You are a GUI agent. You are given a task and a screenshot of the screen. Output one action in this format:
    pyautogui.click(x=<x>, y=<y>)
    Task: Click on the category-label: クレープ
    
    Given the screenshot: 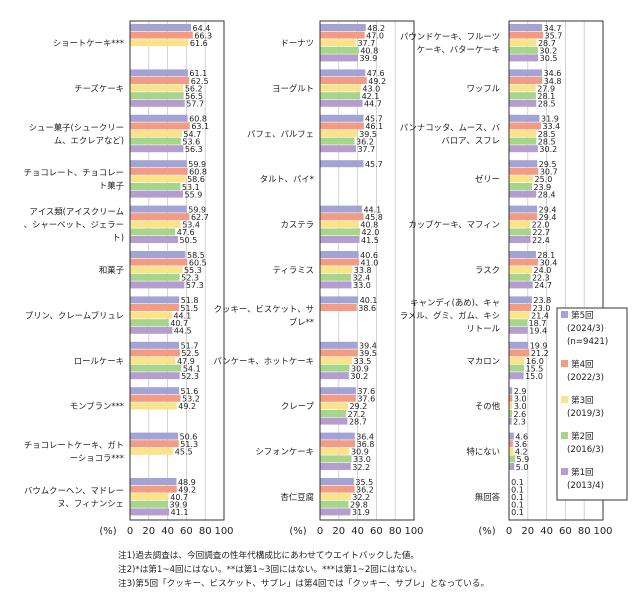 What is the action you would take?
    pyautogui.click(x=298, y=406)
    